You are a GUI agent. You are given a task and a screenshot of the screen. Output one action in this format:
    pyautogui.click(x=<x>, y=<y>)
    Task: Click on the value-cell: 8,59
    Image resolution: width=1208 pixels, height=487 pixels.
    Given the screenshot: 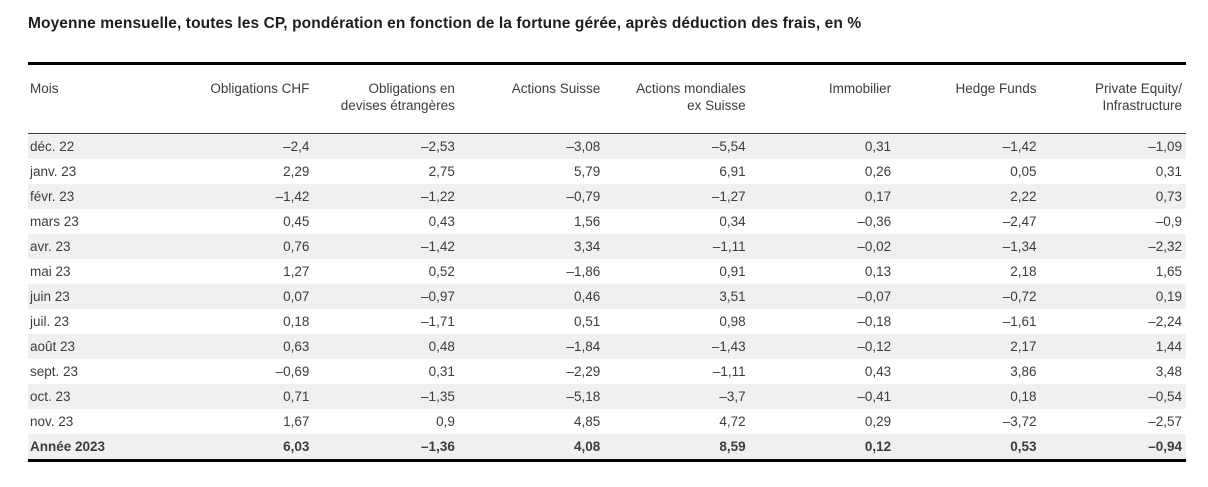 What is the action you would take?
    pyautogui.click(x=732, y=446)
    